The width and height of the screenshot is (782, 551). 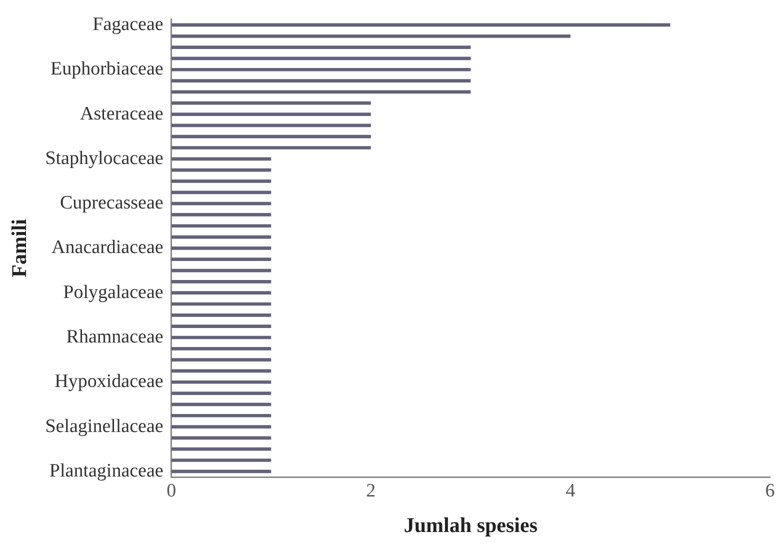 What do you see at coordinates (113, 292) in the screenshot?
I see `y-tick-label: Polygalaceae` at bounding box center [113, 292].